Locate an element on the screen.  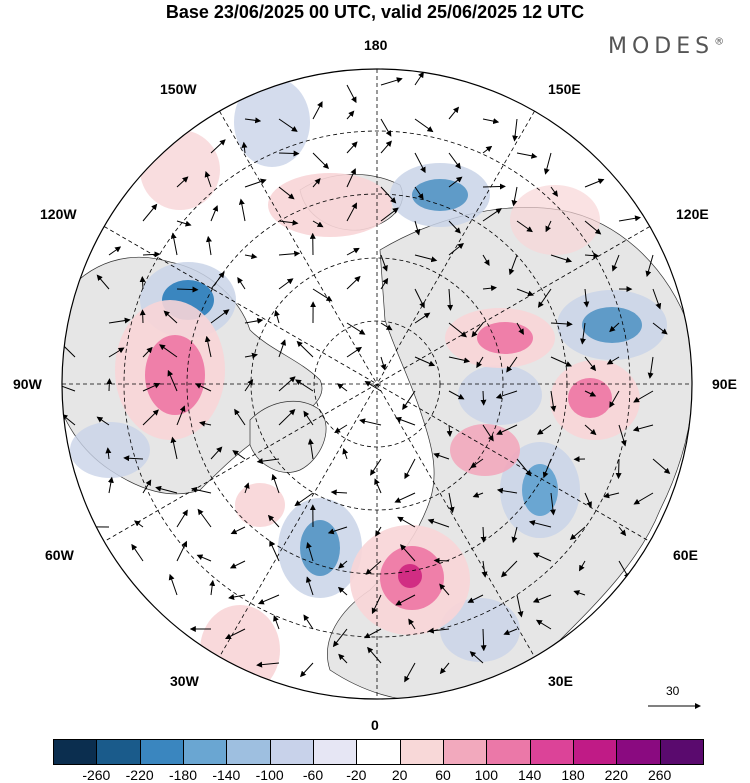
colorbar-tick-label: 140 is located at coordinates (529, 775).